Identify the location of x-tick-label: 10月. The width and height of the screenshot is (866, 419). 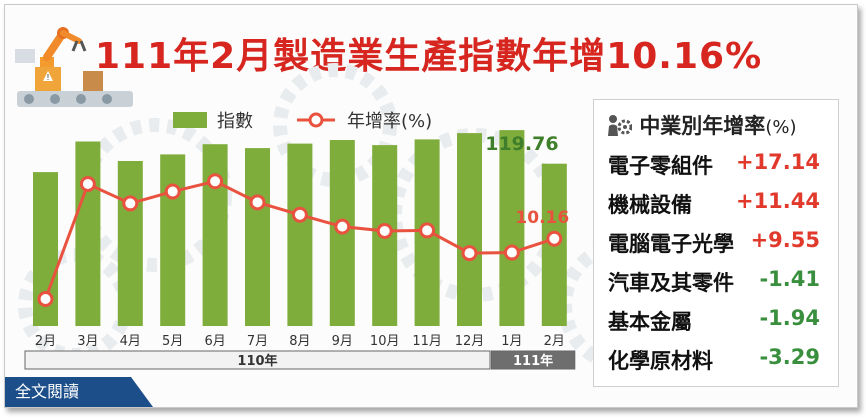
(385, 341).